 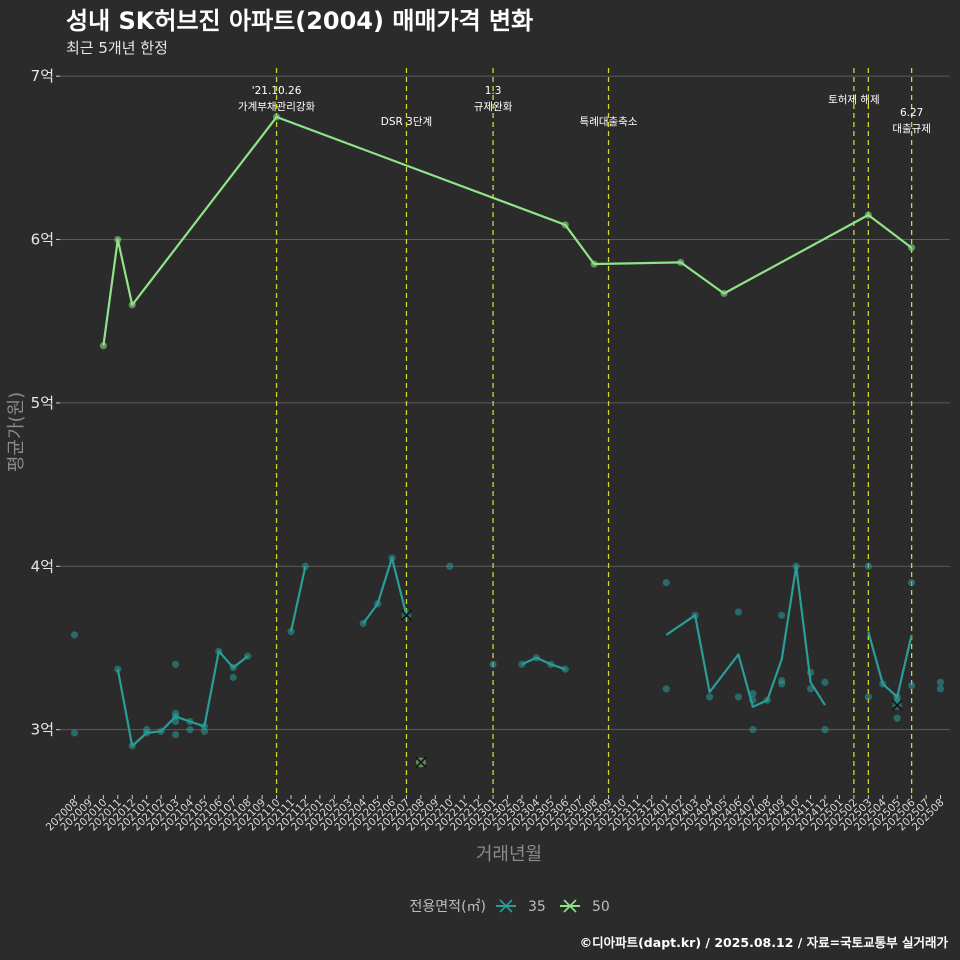 What do you see at coordinates (448, 907) in the screenshot?
I see `legend-title: 전용면적(㎡)` at bounding box center [448, 907].